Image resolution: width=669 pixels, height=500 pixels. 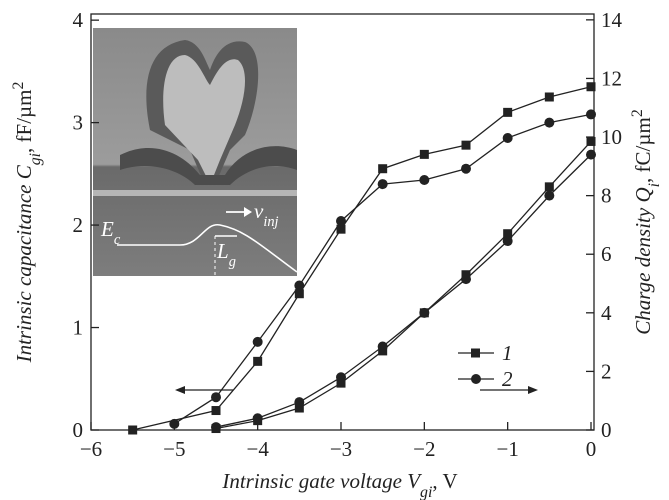 I want to click on inset-annotations, so click(x=207, y=248).